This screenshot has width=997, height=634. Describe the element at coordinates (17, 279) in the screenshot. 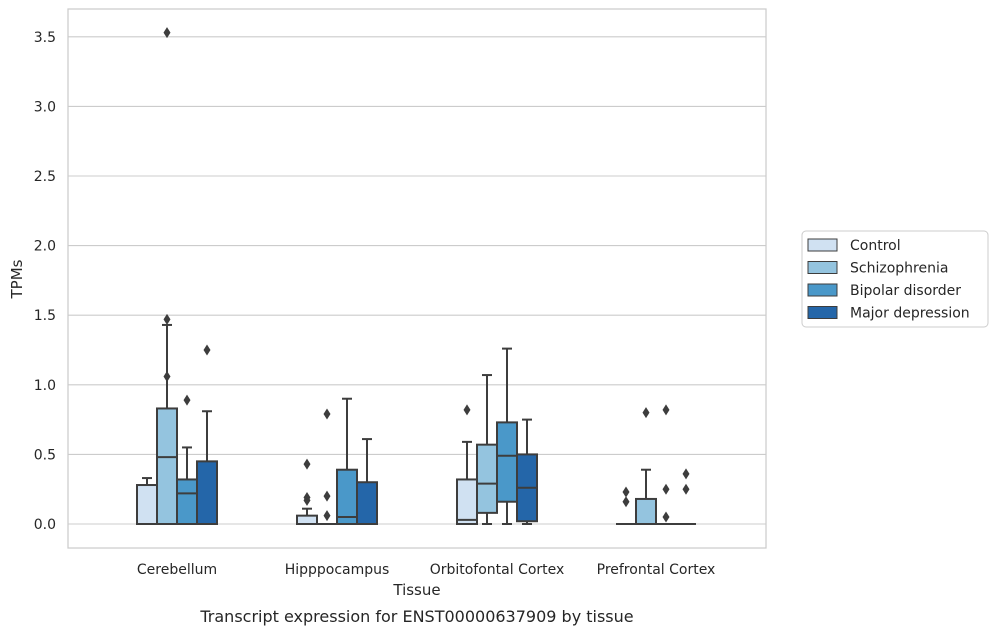

I see `y-axis-label: TPMs` at that location.